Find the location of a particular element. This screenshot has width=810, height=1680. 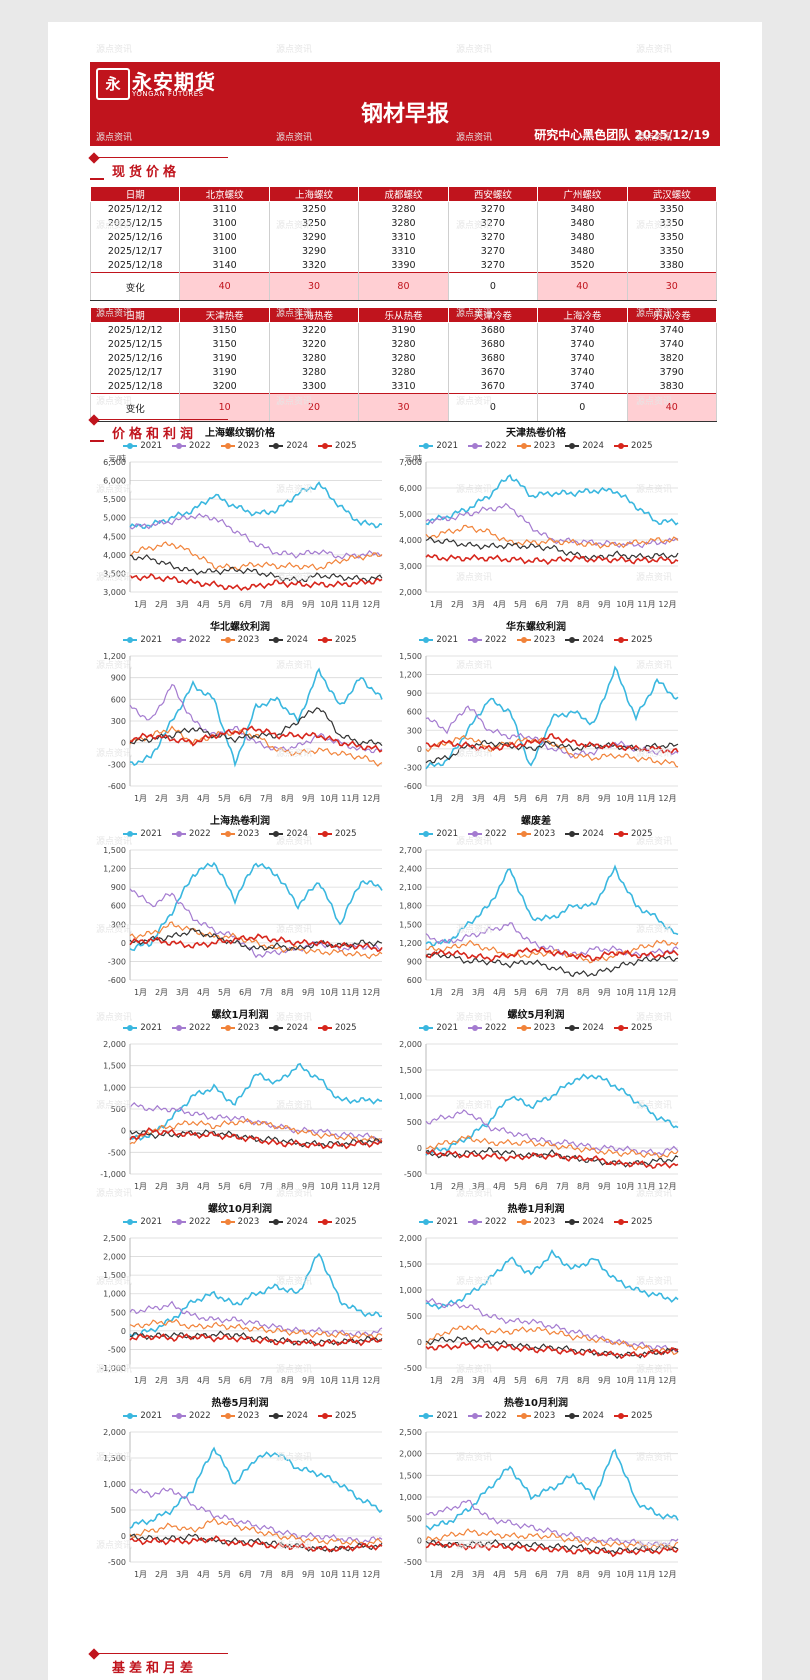

x-tick-label: 2月 is located at coordinates (161, 992).